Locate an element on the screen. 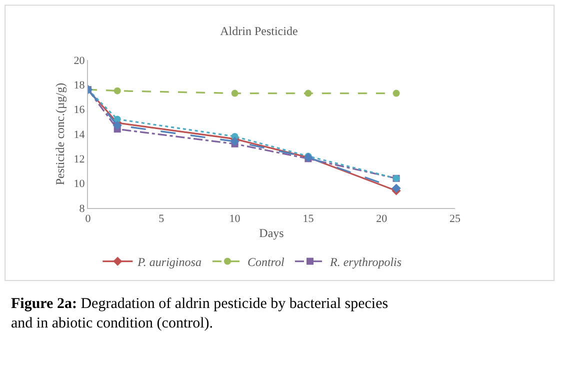 The image size is (563, 383). caption: Figure 2a: Degradation of aldrin pesticide by bacterial species and in abiotic condition (control). is located at coordinates (199, 314).